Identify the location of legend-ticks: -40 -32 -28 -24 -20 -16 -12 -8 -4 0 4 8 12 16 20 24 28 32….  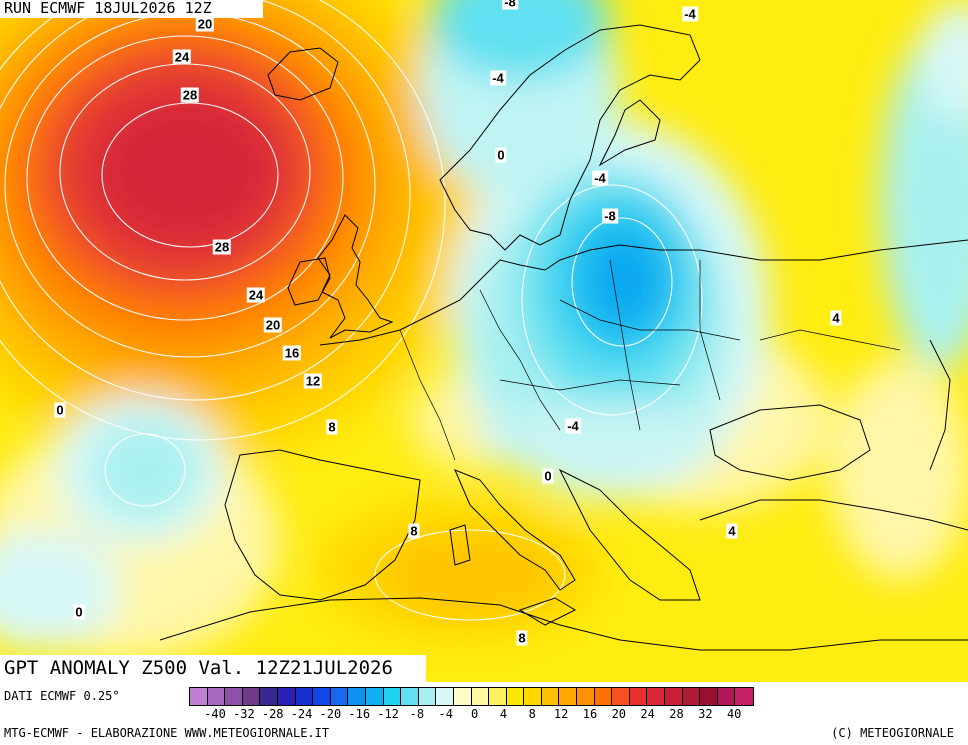
(576, 715).